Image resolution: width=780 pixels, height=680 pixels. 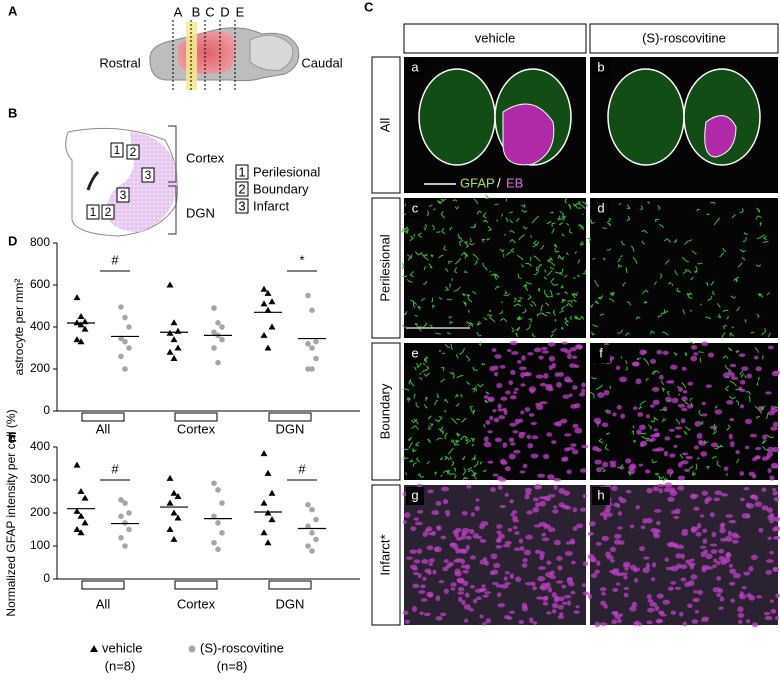 I want to click on significance-mark: #, so click(x=115, y=259).